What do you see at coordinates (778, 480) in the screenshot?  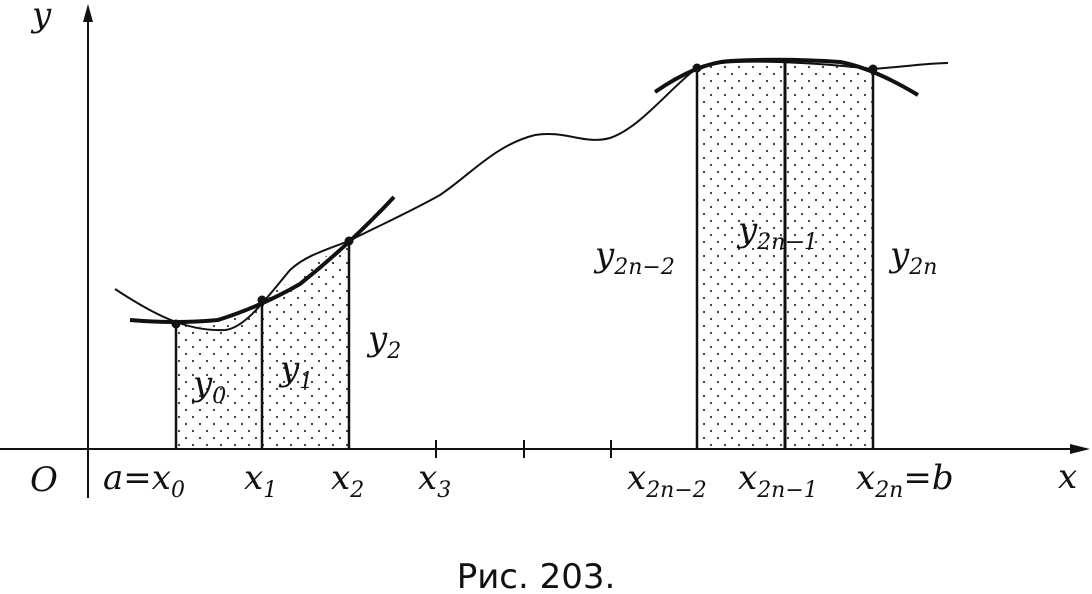 I see `x-label-2n-1: x2n−1` at bounding box center [778, 480].